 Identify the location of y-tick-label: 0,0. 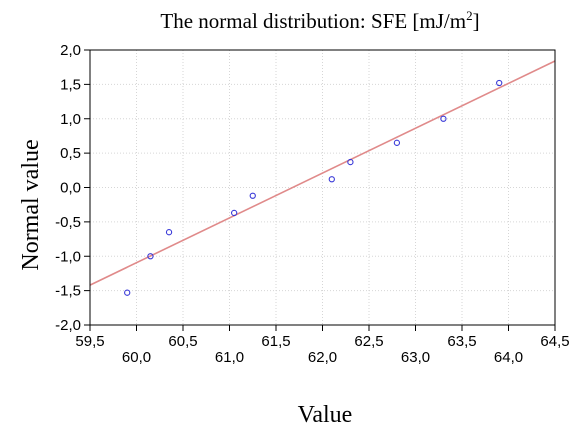
(70, 188).